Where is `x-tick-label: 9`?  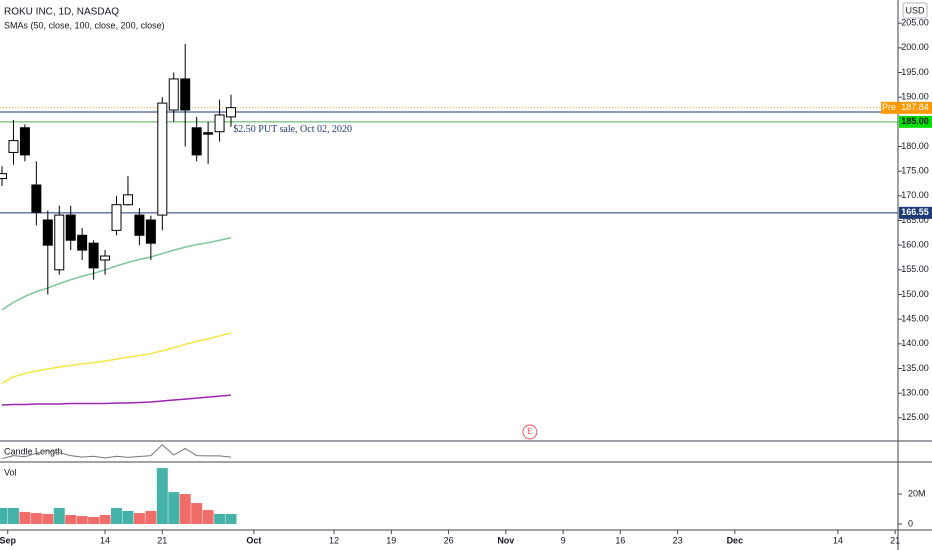 x-tick-label: 9 is located at coordinates (563, 540).